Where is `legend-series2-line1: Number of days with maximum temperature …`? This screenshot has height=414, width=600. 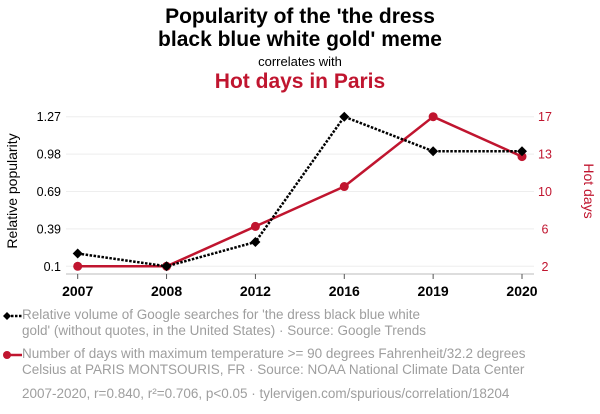 legend-series2-line1: Number of days with maximum temperature … is located at coordinates (274, 353).